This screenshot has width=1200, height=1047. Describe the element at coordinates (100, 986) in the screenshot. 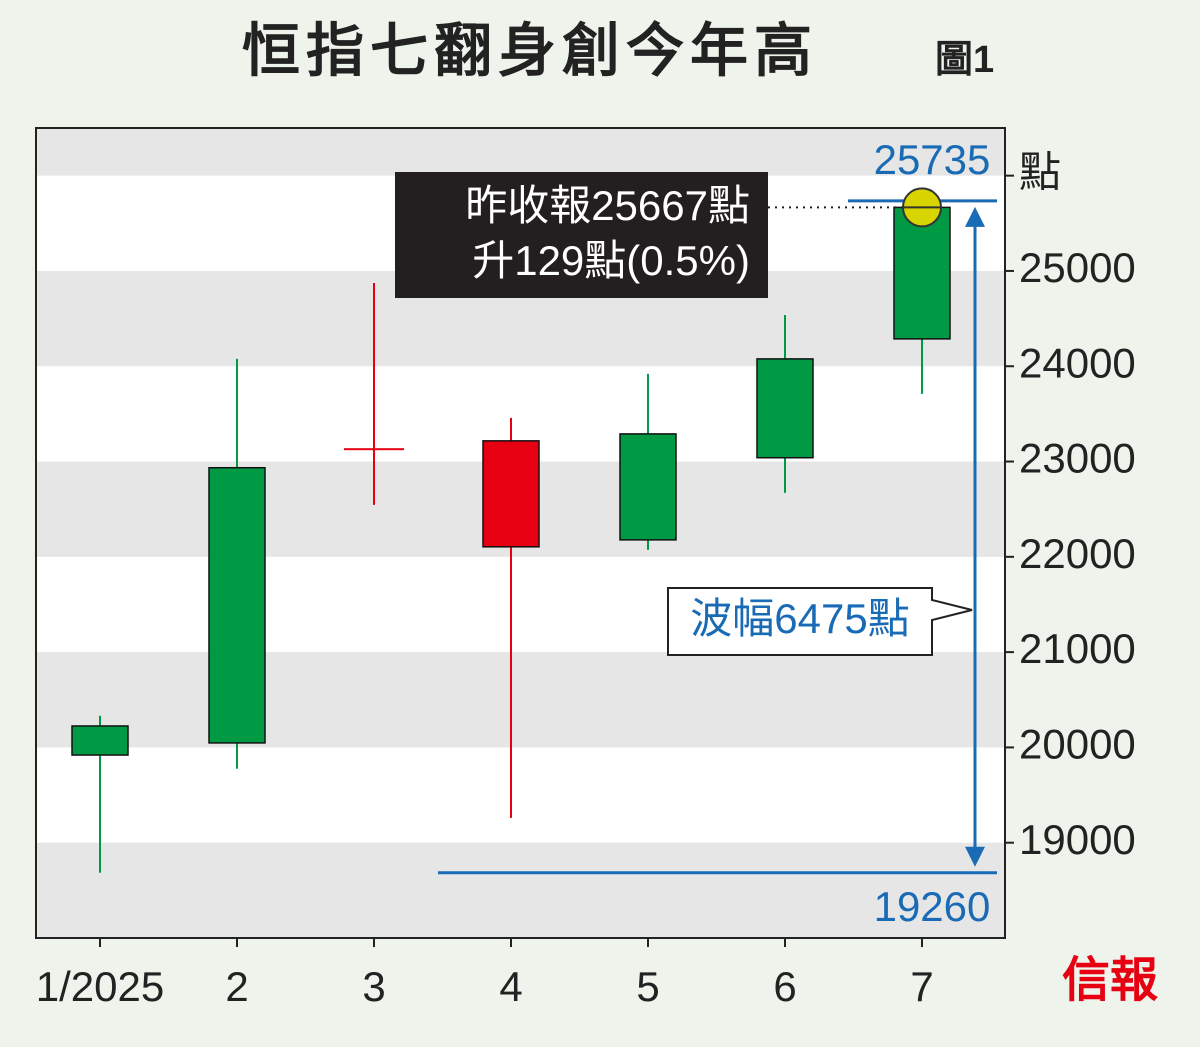

I see `x-tick-label: 1/2025` at that location.